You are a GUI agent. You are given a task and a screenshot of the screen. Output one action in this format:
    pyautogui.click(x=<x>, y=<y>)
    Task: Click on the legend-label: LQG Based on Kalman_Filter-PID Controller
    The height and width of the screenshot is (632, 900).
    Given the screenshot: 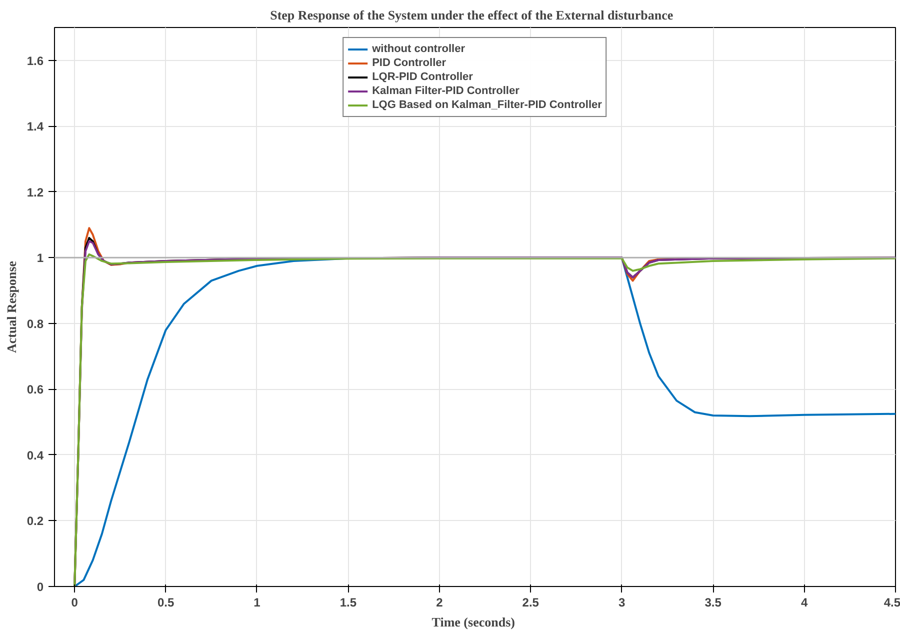 What is the action you would take?
    pyautogui.click(x=487, y=105)
    